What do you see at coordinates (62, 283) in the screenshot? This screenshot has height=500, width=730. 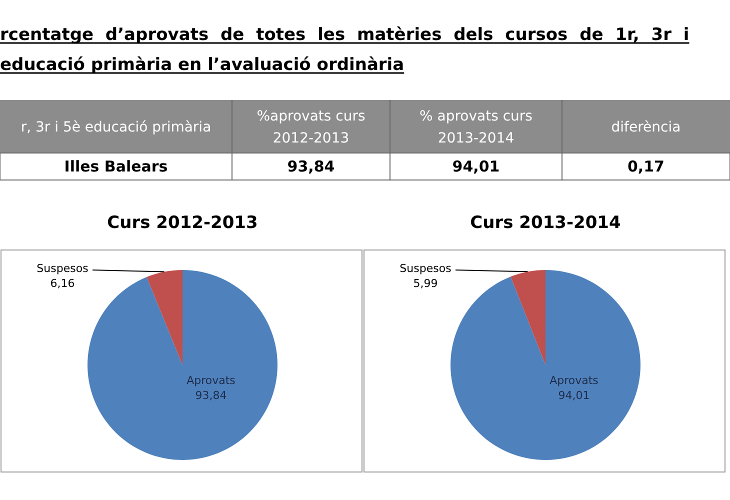 I see `data-label: 6,16` at bounding box center [62, 283].